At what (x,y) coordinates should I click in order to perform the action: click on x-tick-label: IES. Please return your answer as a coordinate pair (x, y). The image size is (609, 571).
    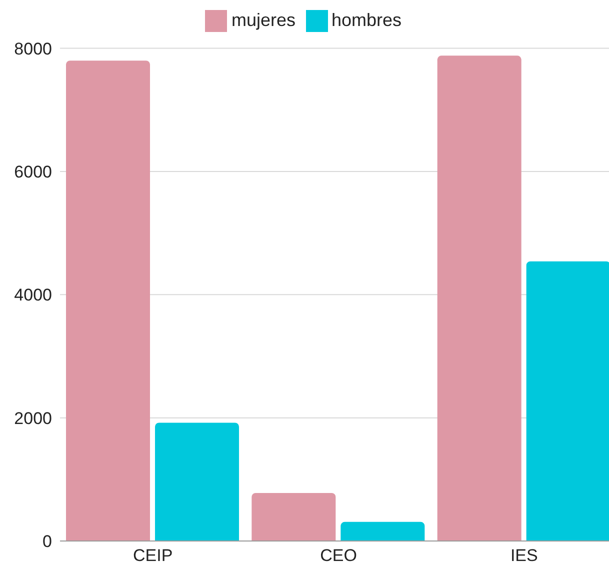
    Looking at the image, I should click on (524, 556).